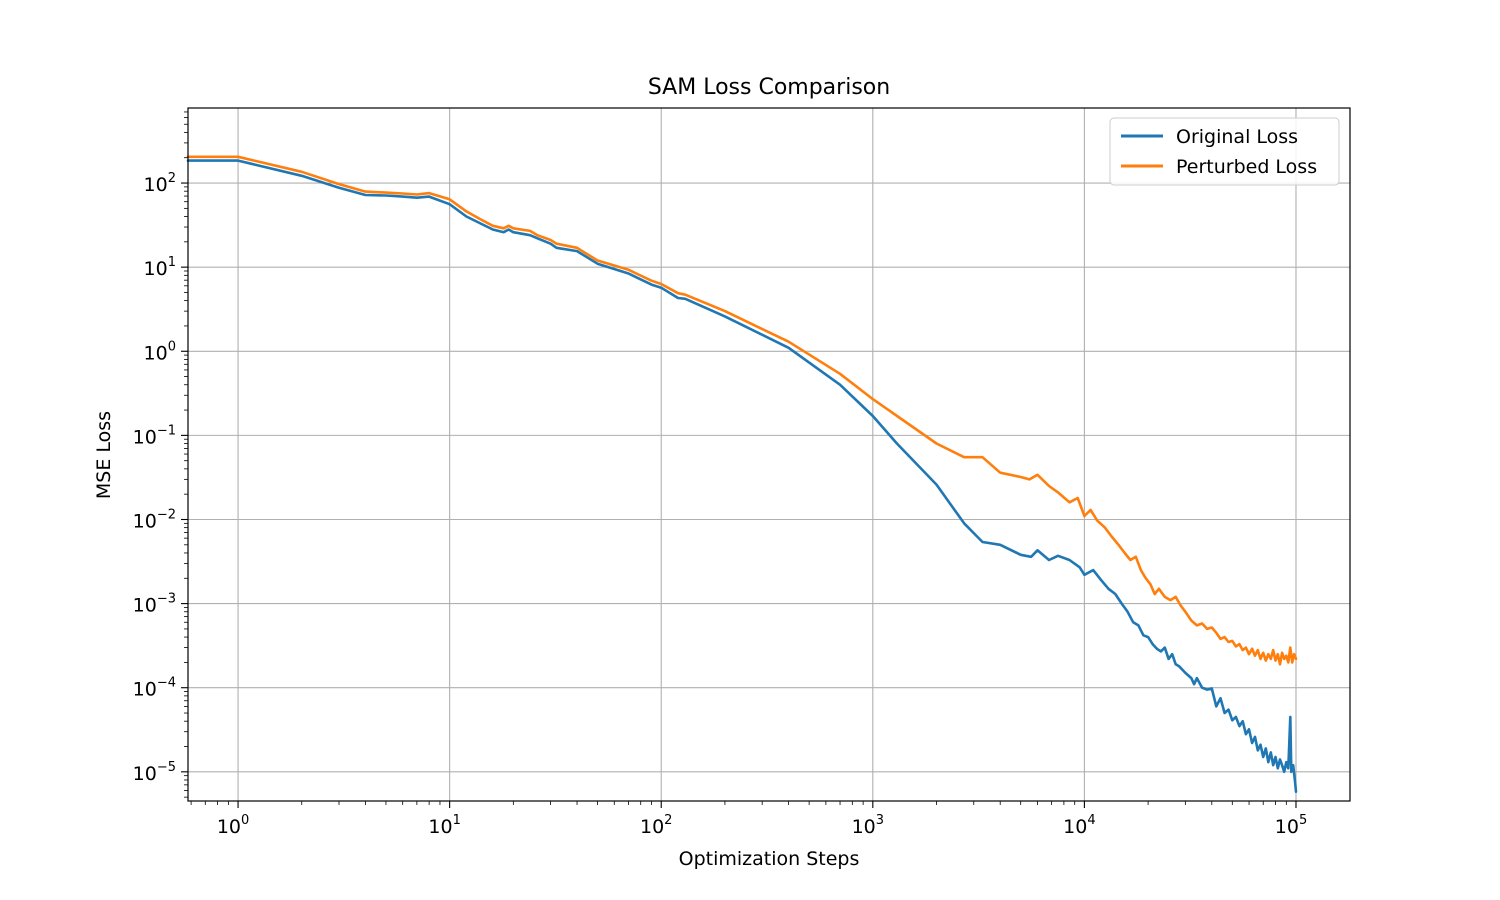 Image resolution: width=1500 pixels, height=900 pixels. Describe the element at coordinates (154, 519) in the screenshot. I see `y-tick-label: 10⁻²` at that location.